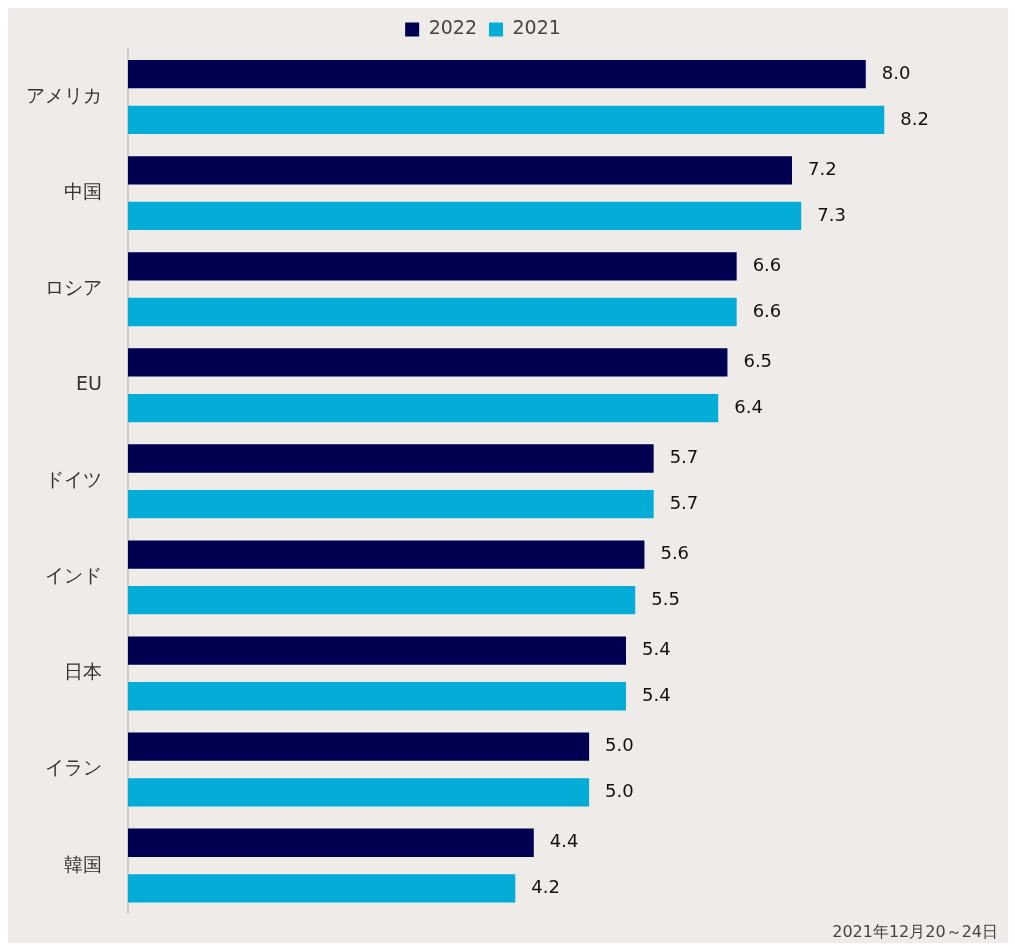 Image resolution: width=1015 pixels, height=951 pixels. What do you see at coordinates (564, 841) in the screenshot?
I see `data-label: 4.4` at bounding box center [564, 841].